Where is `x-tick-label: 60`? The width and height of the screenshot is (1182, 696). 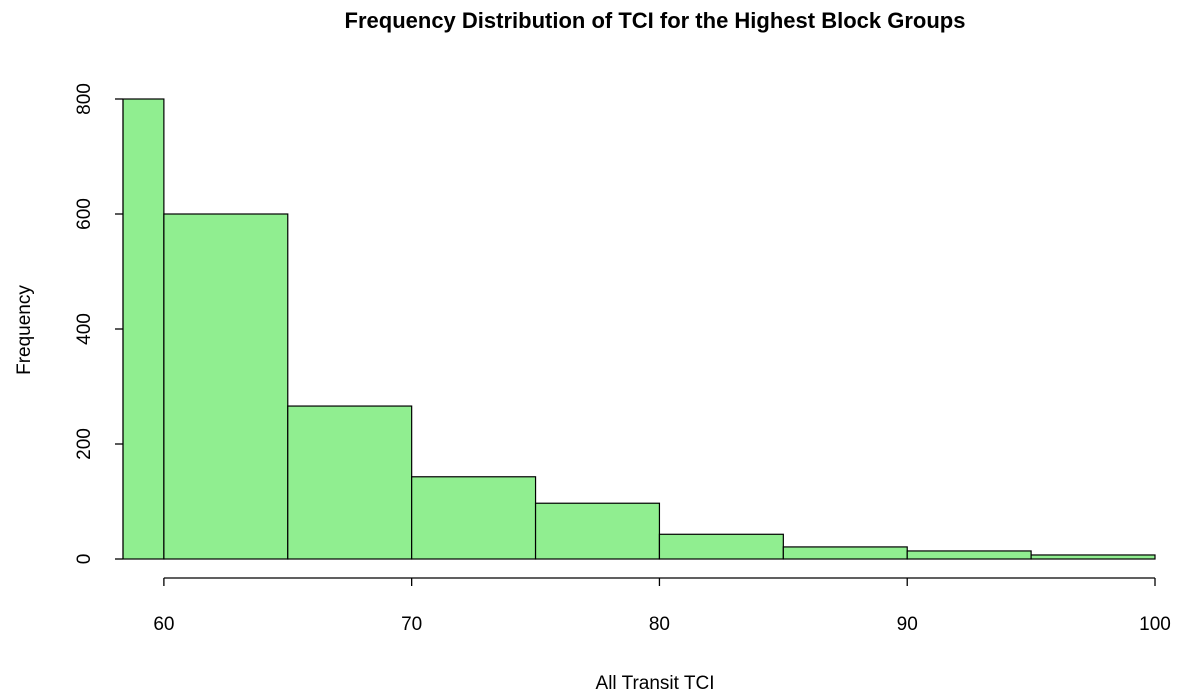
x-tick-label: 60 is located at coordinates (163, 624).